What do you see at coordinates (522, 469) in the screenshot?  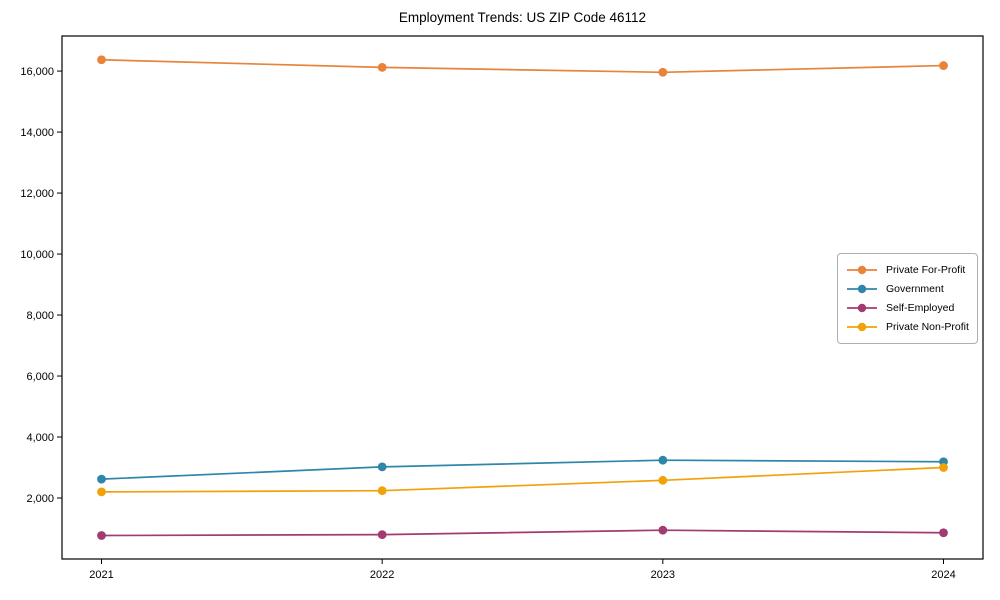 I see `series-line-government` at bounding box center [522, 469].